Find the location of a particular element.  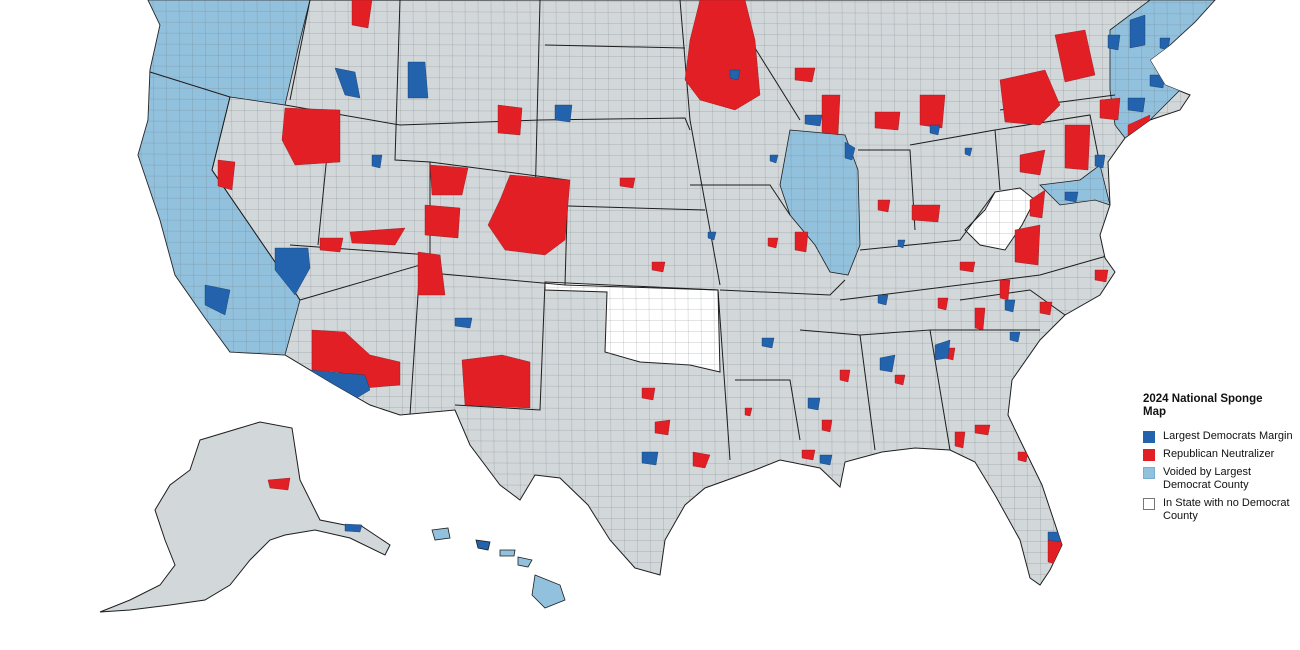

legend-item-voided: Voided by Largest Democrat County is located at coordinates (1218, 479).